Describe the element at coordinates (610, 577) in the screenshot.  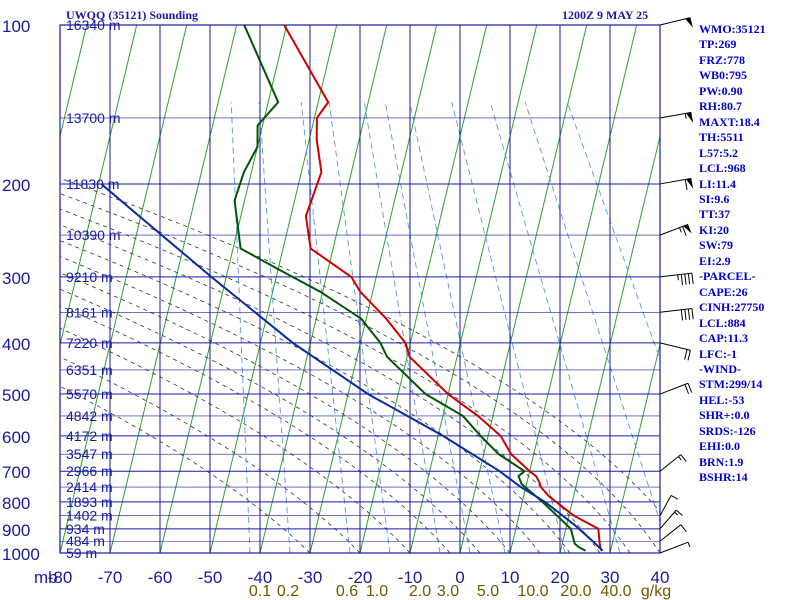
I see `x-tick-label: 30` at that location.